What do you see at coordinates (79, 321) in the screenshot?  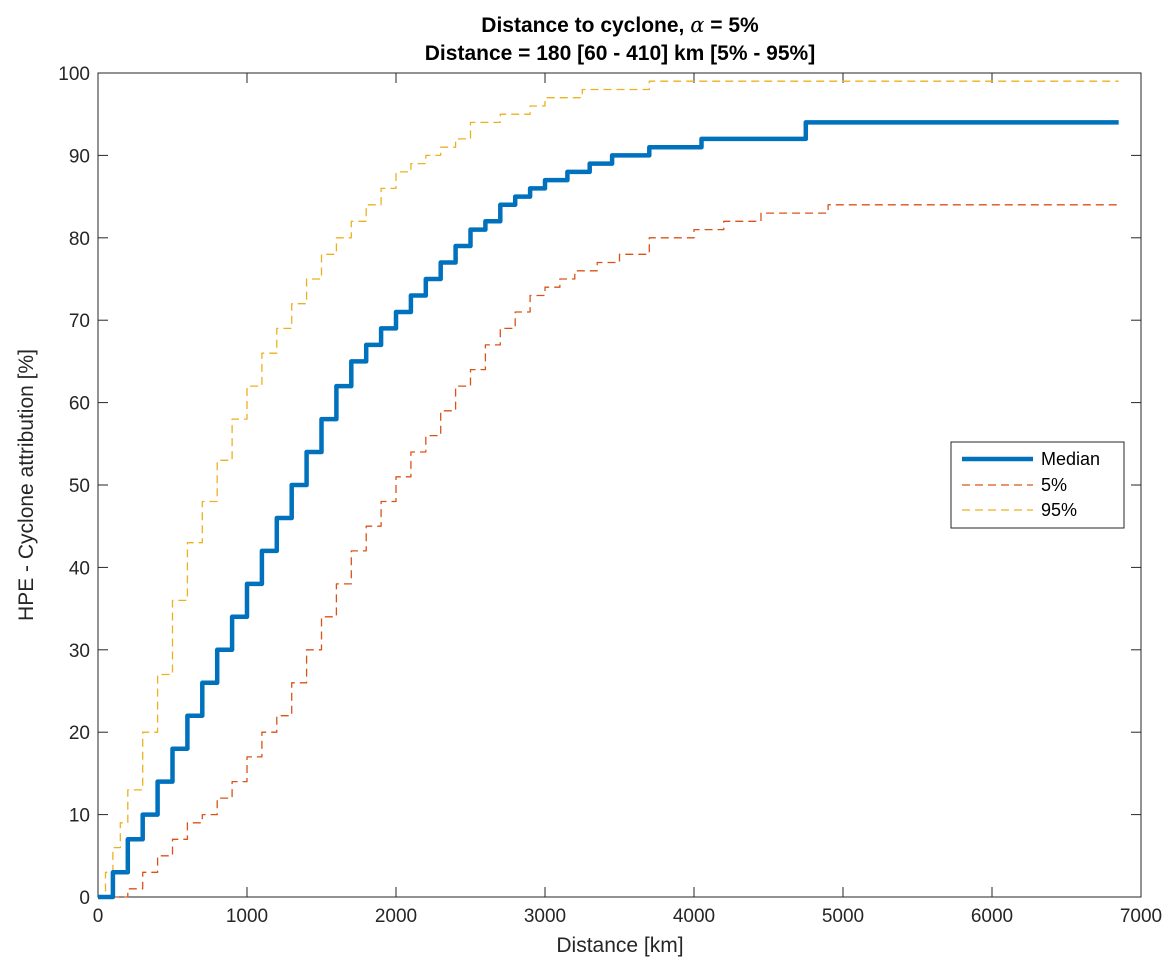 I see `y-tick-label: 70` at bounding box center [79, 321].